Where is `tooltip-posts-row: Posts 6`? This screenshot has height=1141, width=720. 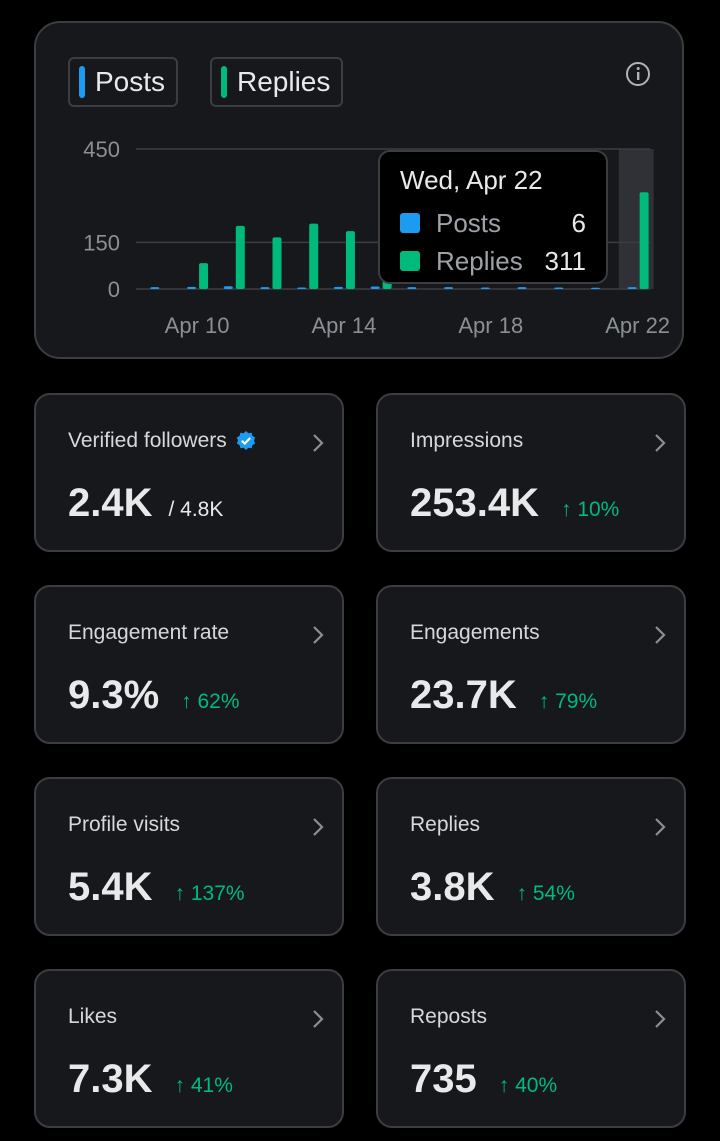
tooltip-posts-row: Posts 6 is located at coordinates (493, 223).